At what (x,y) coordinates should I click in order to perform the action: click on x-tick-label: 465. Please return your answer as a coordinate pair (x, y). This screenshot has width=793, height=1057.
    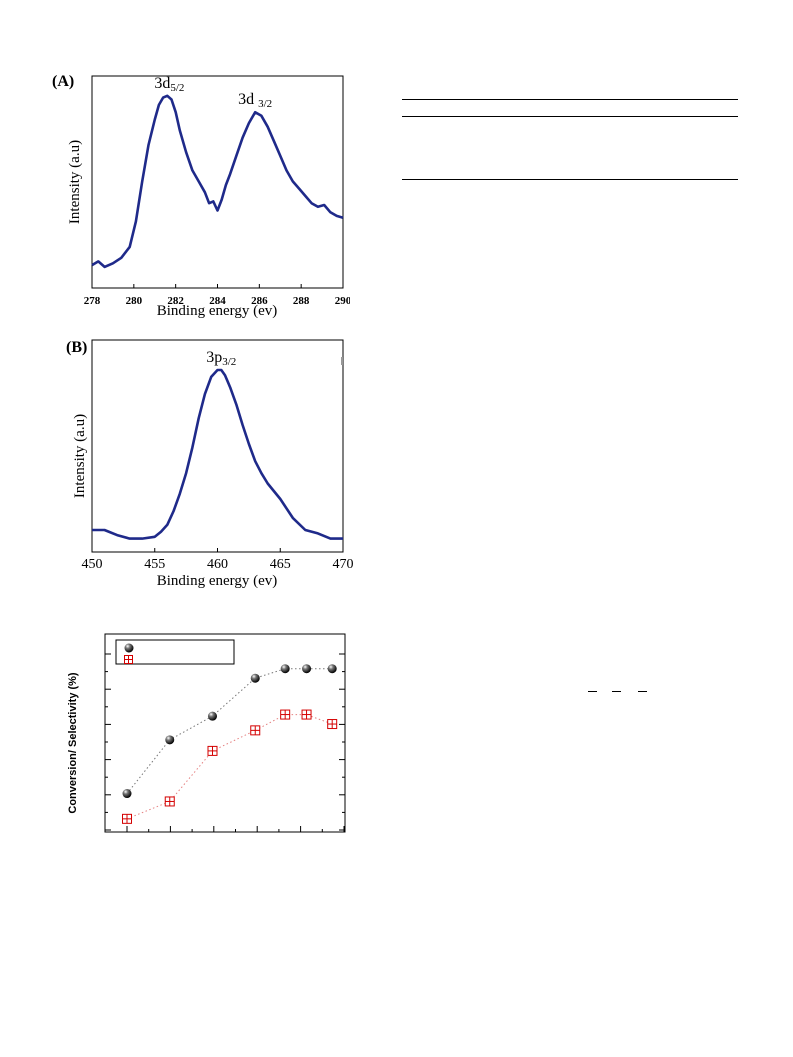
    Looking at the image, I should click on (280, 564).